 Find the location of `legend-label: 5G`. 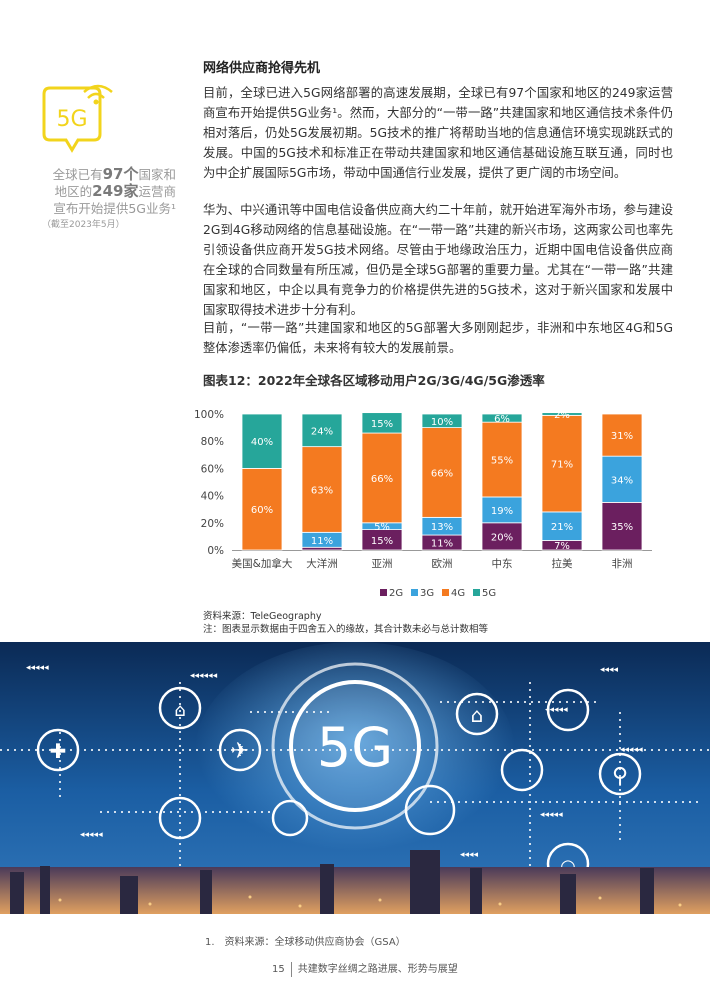

legend-label: 5G is located at coordinates (489, 593).